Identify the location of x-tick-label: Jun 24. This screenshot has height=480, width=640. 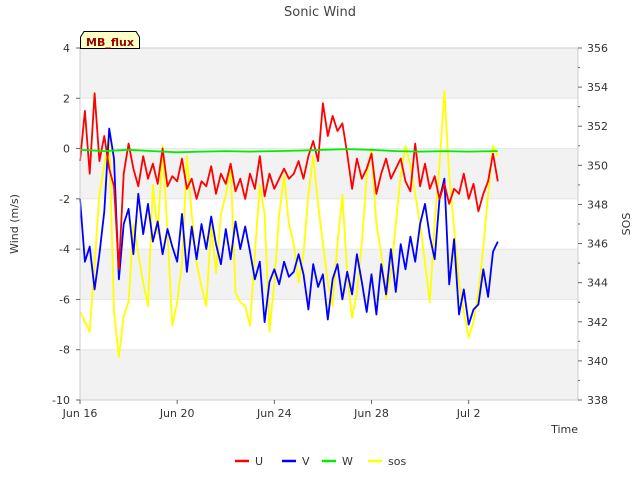
(274, 413).